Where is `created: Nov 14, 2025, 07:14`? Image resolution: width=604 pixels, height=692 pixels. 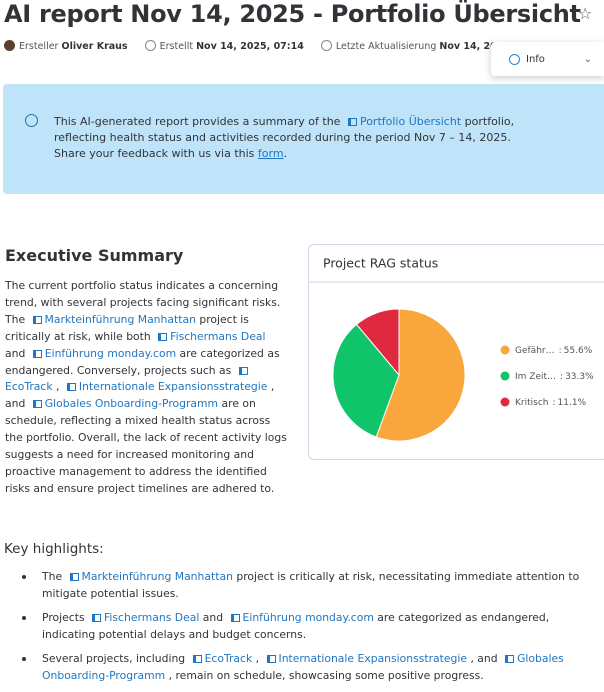
created: Nov 14, 2025, 07:14 is located at coordinates (250, 46).